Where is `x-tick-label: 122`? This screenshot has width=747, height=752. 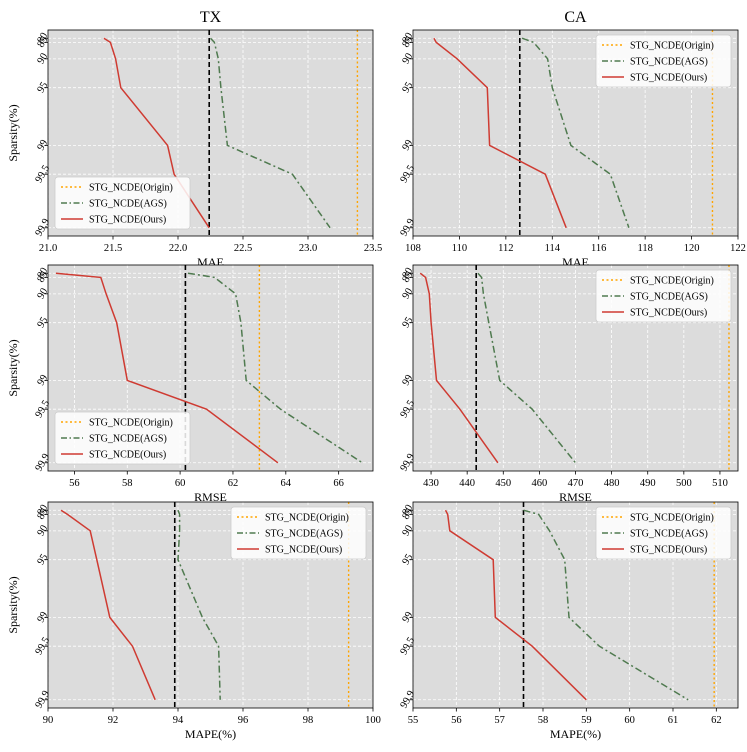 x-tick-label: 122 is located at coordinates (738, 248).